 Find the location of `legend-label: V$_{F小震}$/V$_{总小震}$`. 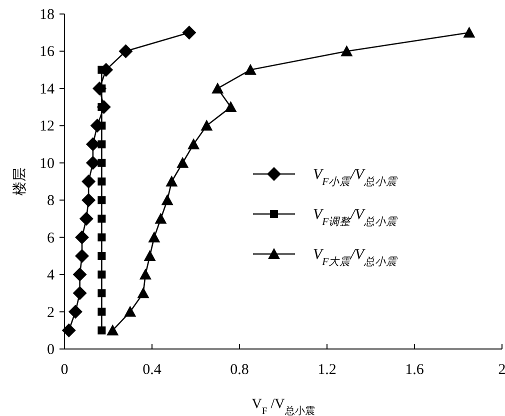

legend-label: V$_{F小震}$/V$_{总小震}$ is located at coordinates (355, 177).